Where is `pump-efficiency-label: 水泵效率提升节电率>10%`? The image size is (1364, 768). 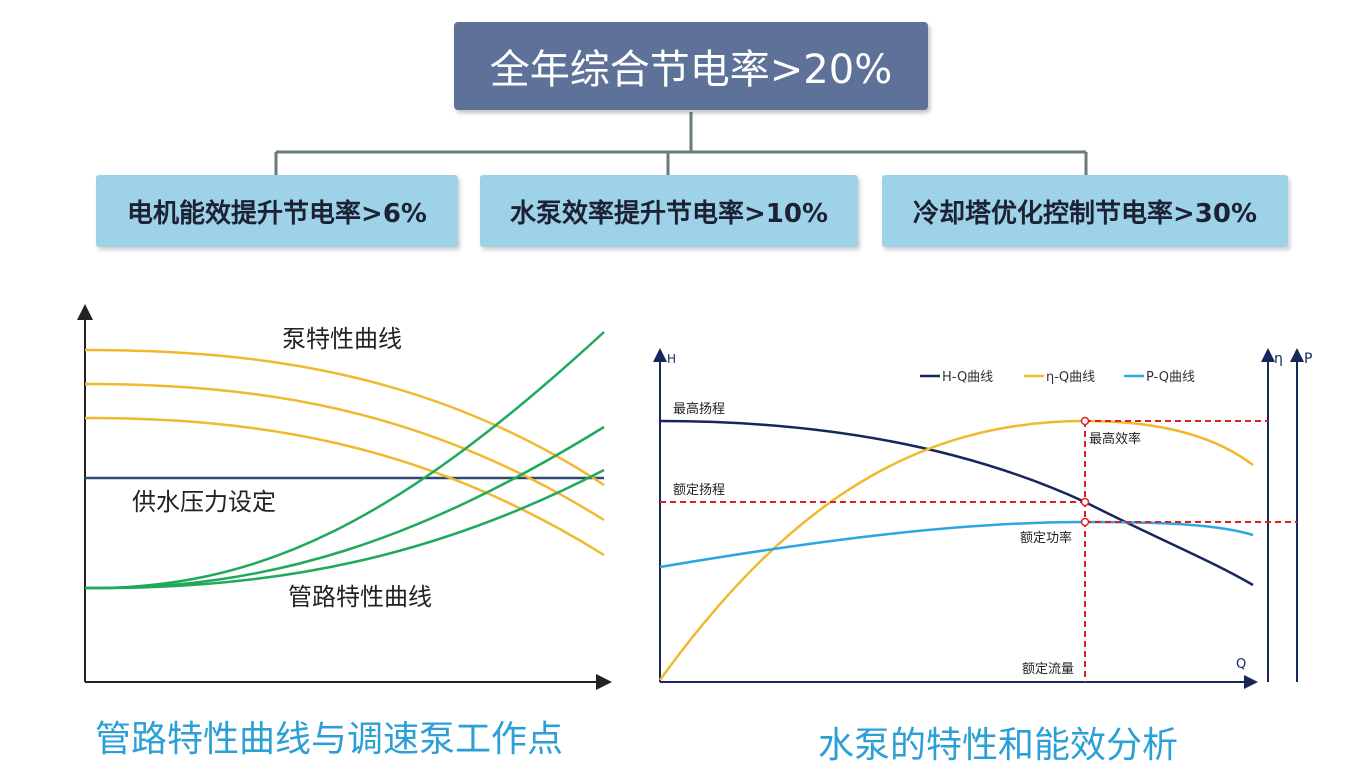
pump-efficiency-label: 水泵效率提升节电率>10% is located at coordinates (669, 213).